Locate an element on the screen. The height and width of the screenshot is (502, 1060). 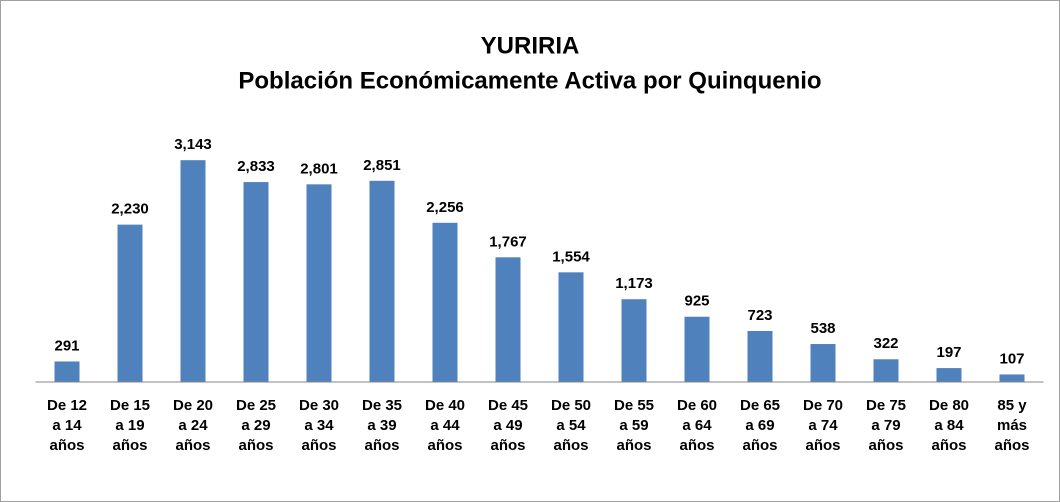
x-tick-label: De 70 a 74 años is located at coordinates (823, 425).